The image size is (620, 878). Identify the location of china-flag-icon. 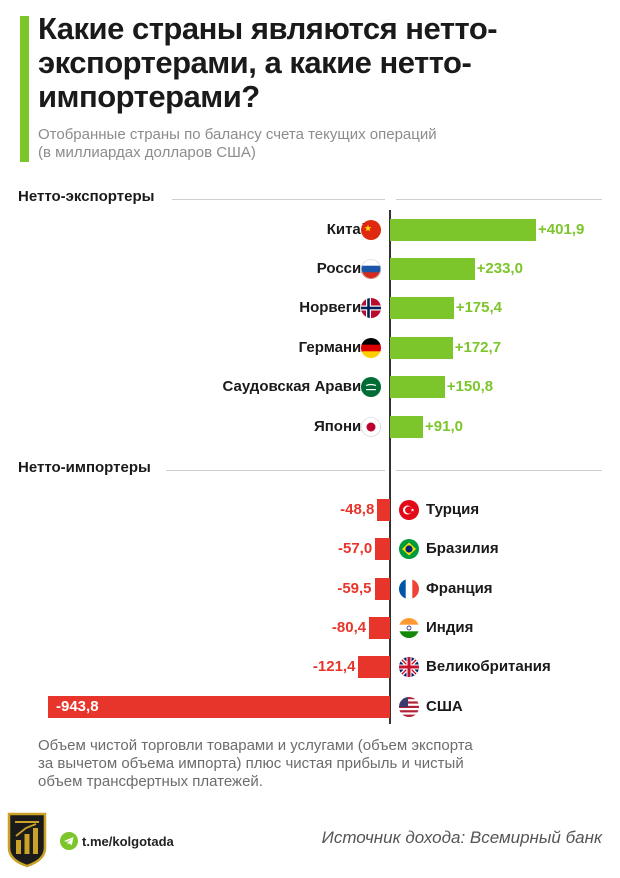
(371, 230).